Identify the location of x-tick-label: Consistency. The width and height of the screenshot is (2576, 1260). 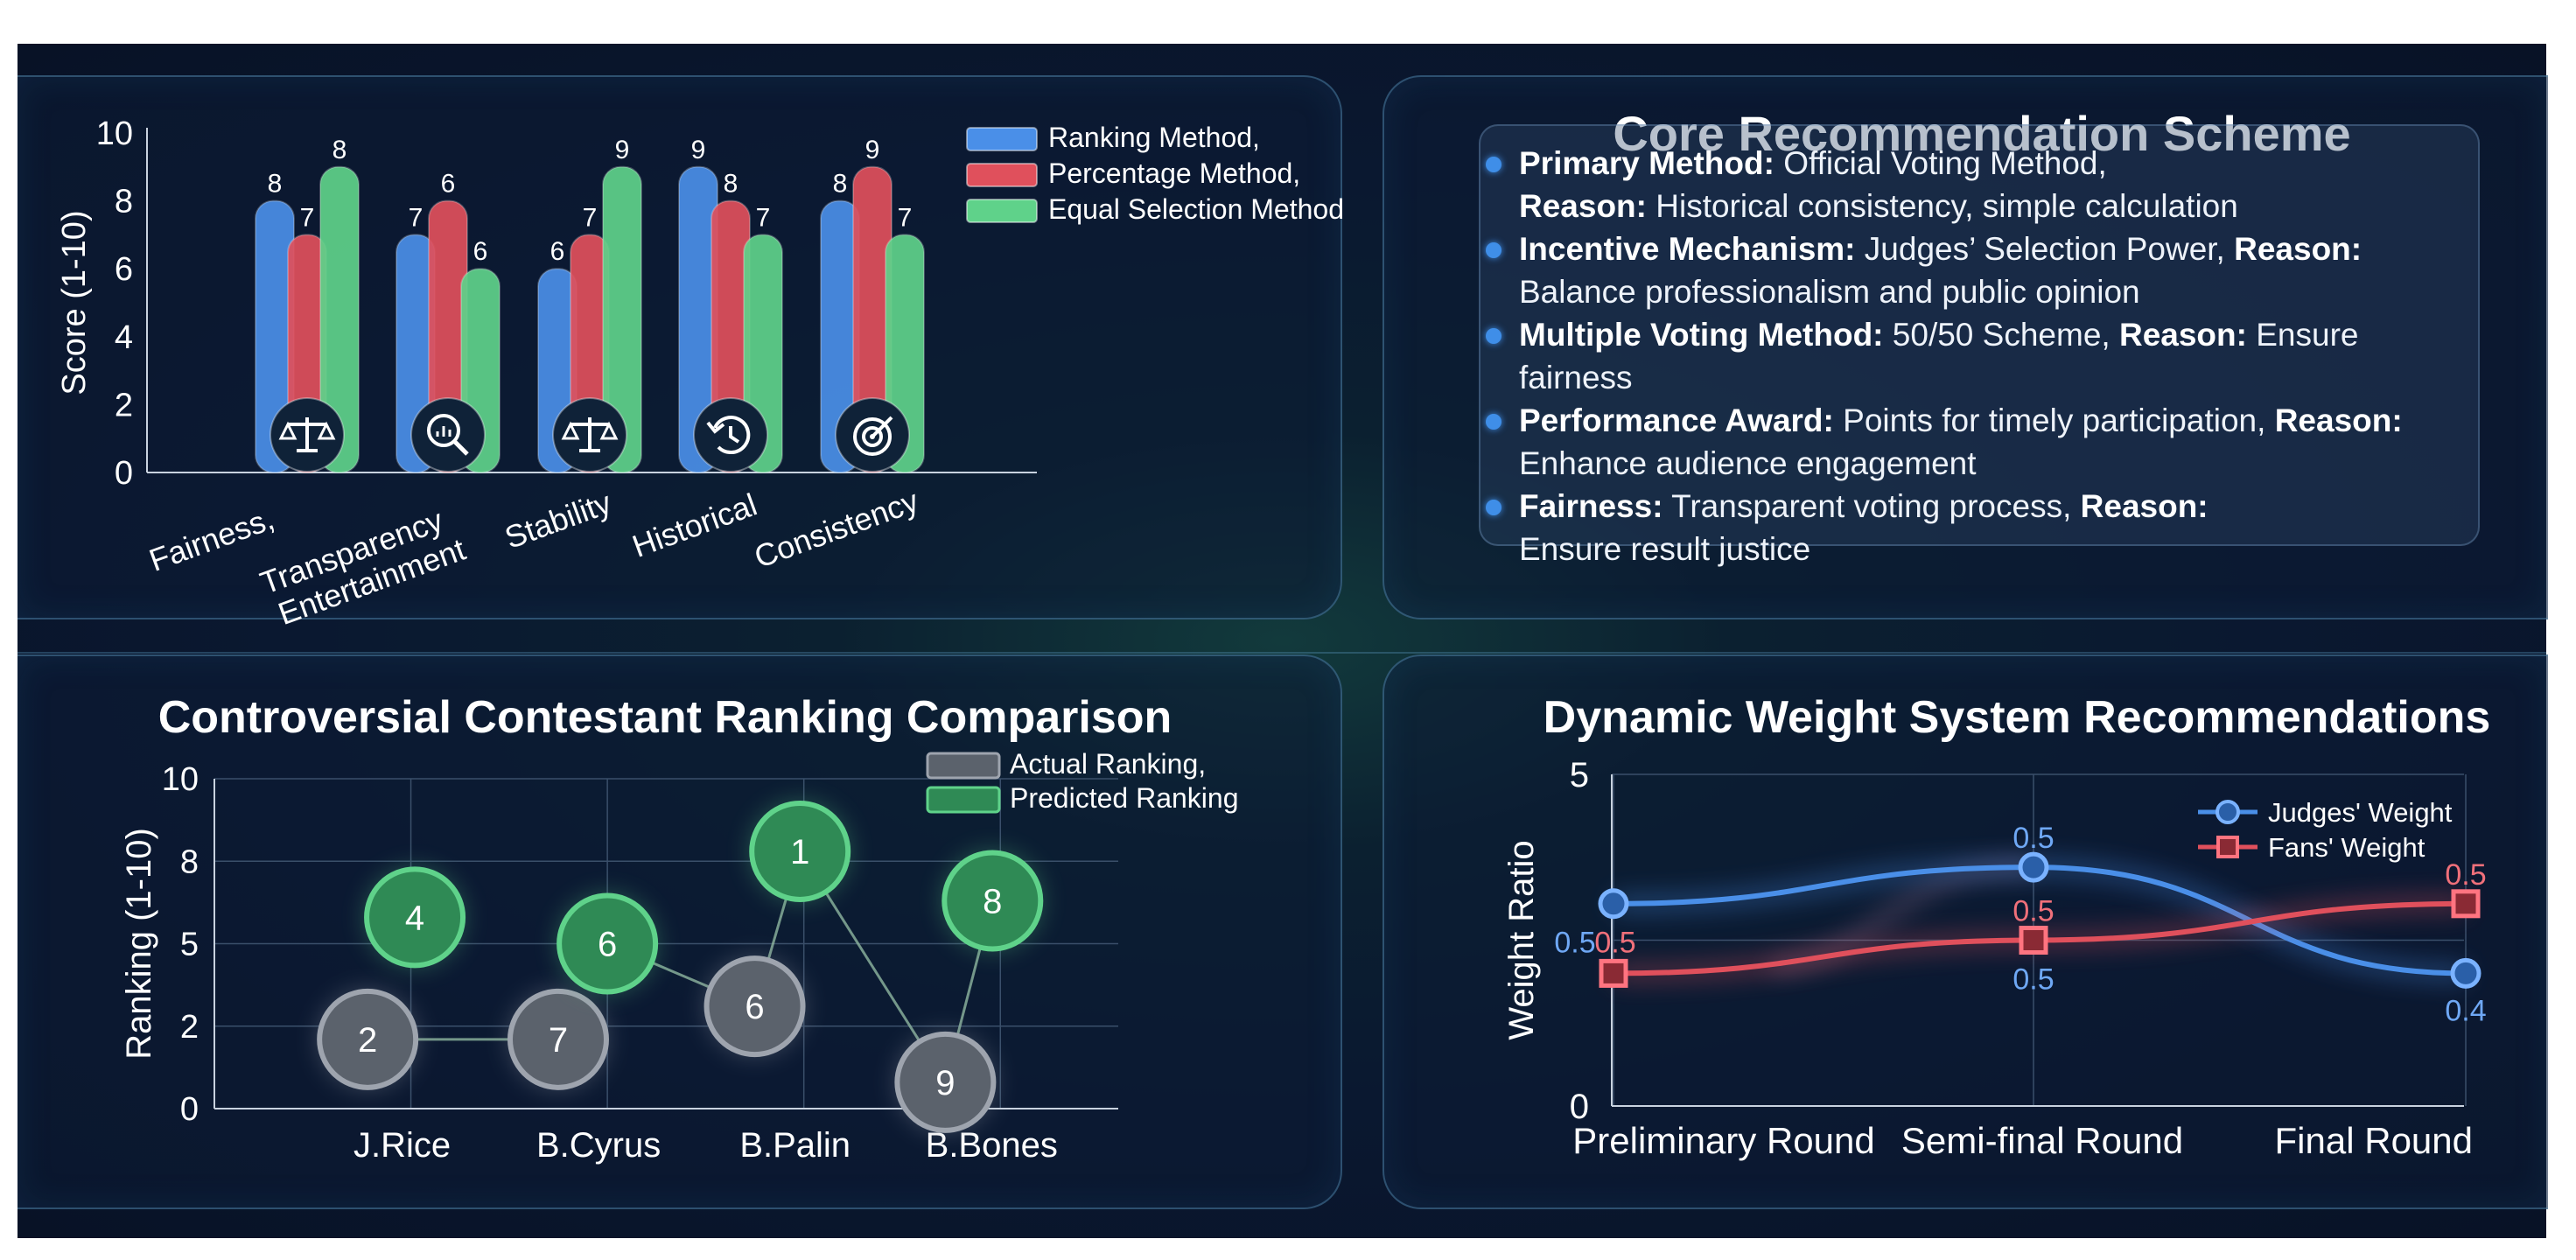
(836, 528).